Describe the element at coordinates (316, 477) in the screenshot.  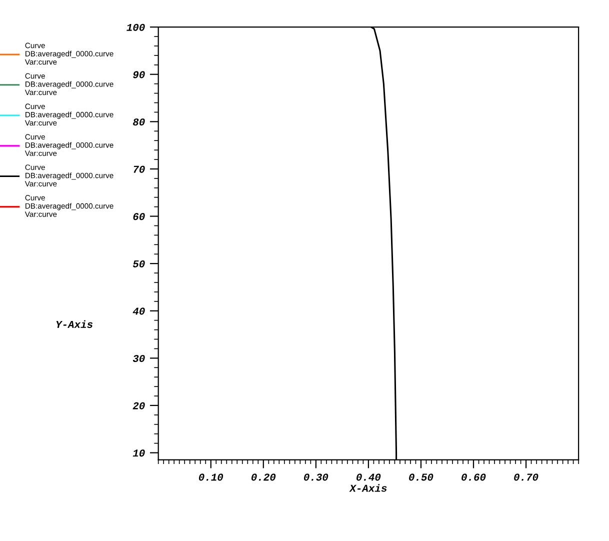
I see `x-tick-label: 0.30` at that location.